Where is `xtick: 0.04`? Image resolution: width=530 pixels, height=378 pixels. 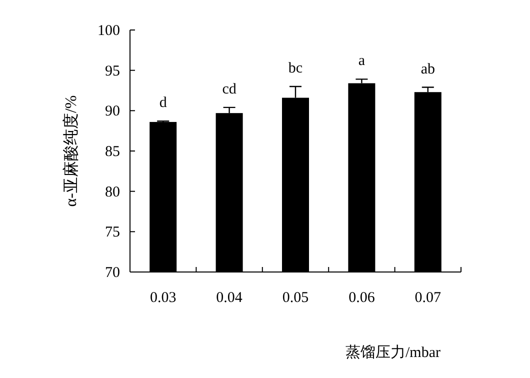
xtick: 0.04 is located at coordinates (229, 298).